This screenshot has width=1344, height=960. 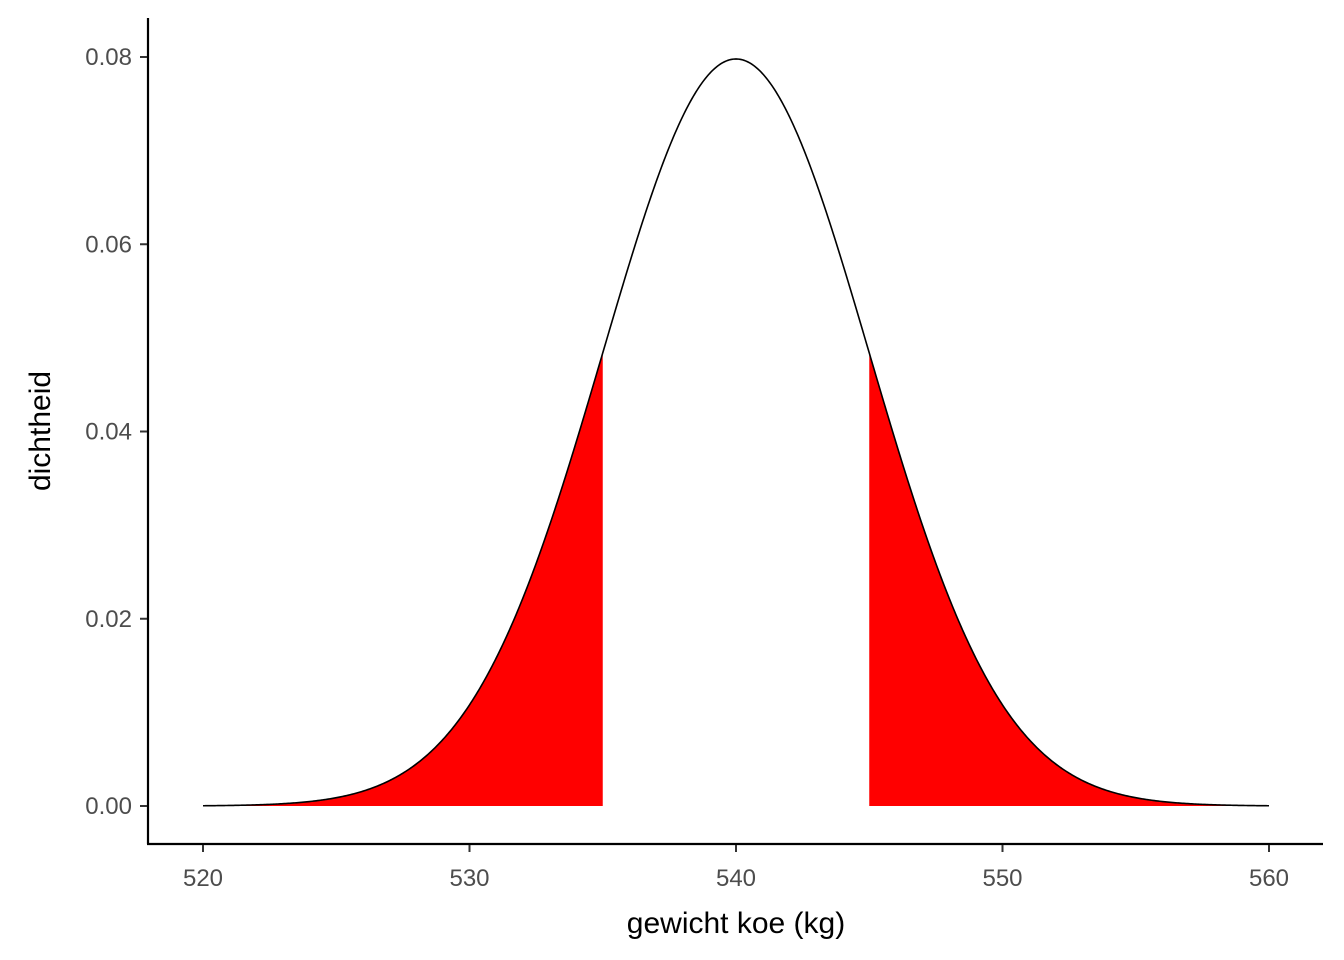 What do you see at coordinates (108, 432) in the screenshot?
I see `y-tick-label: 0.04` at bounding box center [108, 432].